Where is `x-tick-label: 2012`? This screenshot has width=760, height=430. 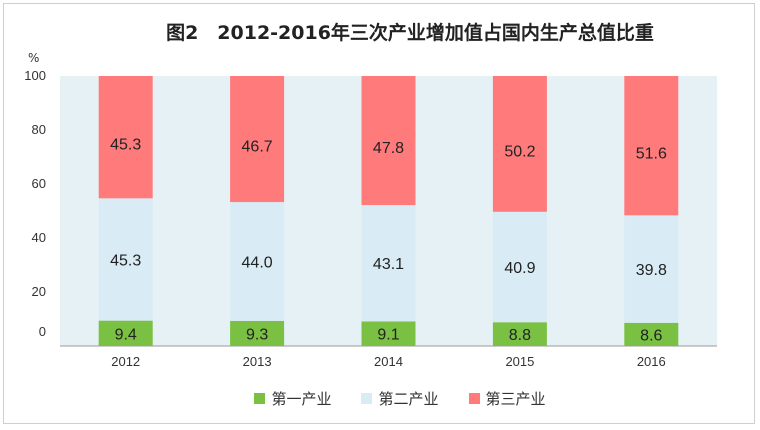 x-tick-label: 2012 is located at coordinates (125, 361).